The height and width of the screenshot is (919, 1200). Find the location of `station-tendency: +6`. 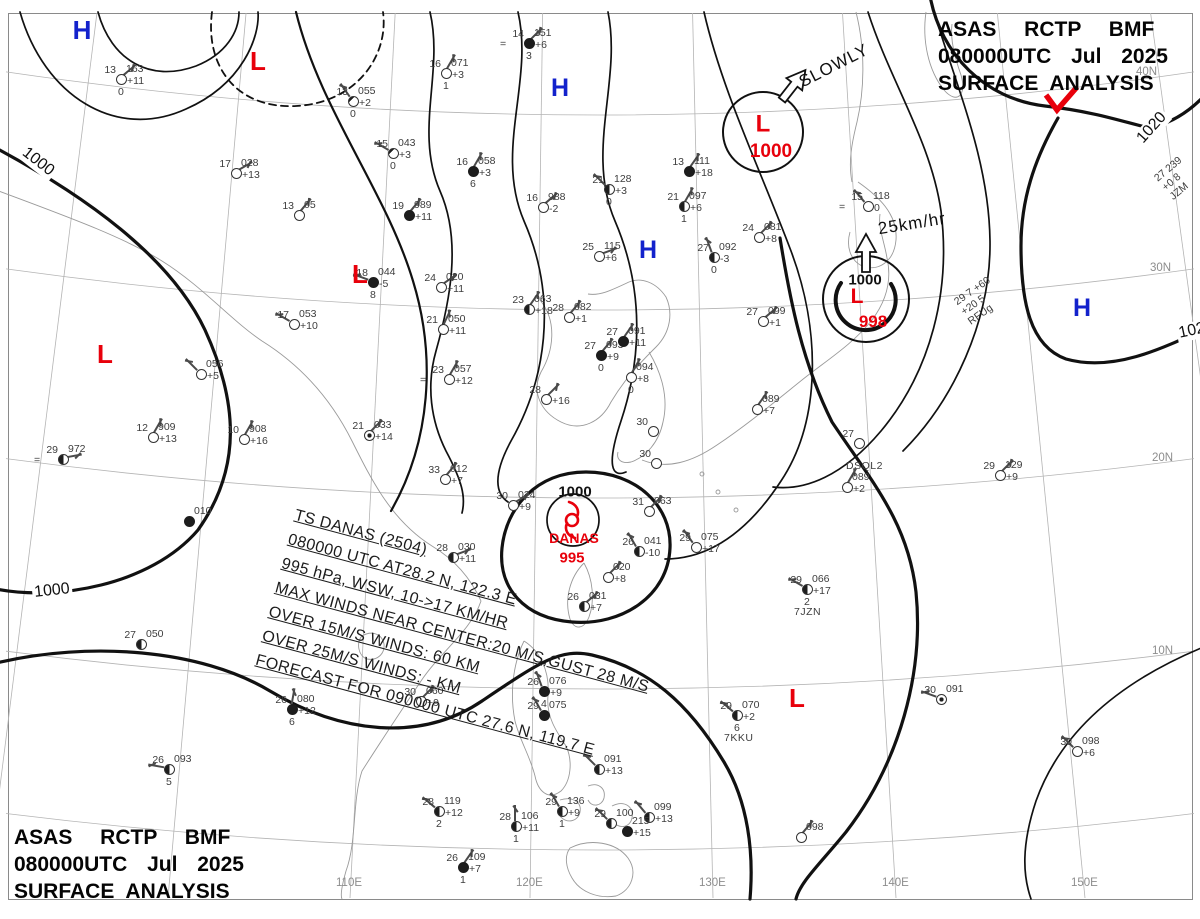

station-tendency: +6 is located at coordinates (696, 208).